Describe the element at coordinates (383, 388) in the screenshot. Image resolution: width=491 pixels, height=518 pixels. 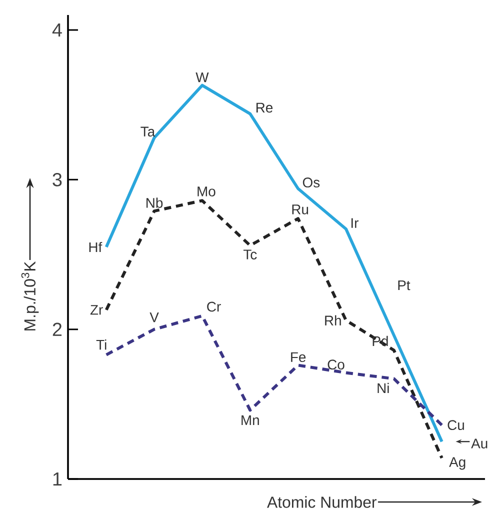
I see `annotation: Ni` at that location.